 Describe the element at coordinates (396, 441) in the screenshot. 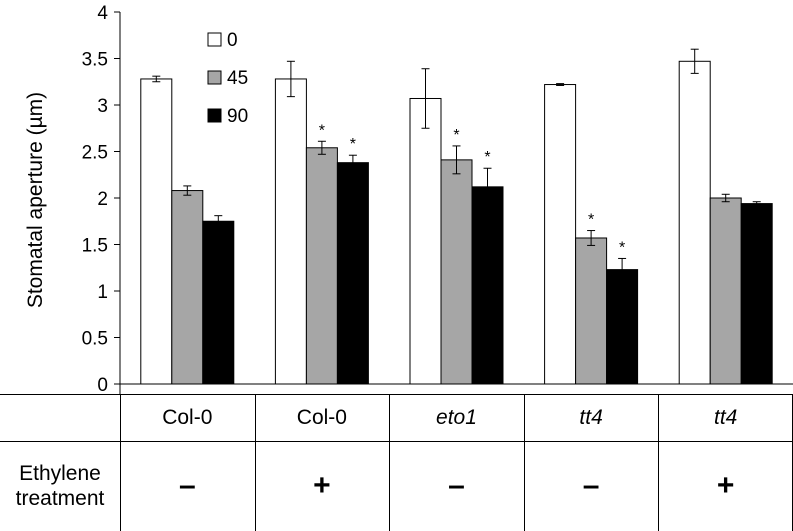

I see `table-row-divider` at that location.